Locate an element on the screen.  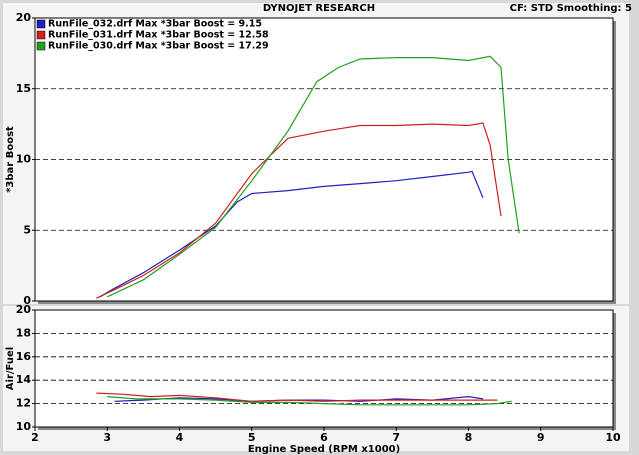
x-tick-label: 6 is located at coordinates (324, 437).